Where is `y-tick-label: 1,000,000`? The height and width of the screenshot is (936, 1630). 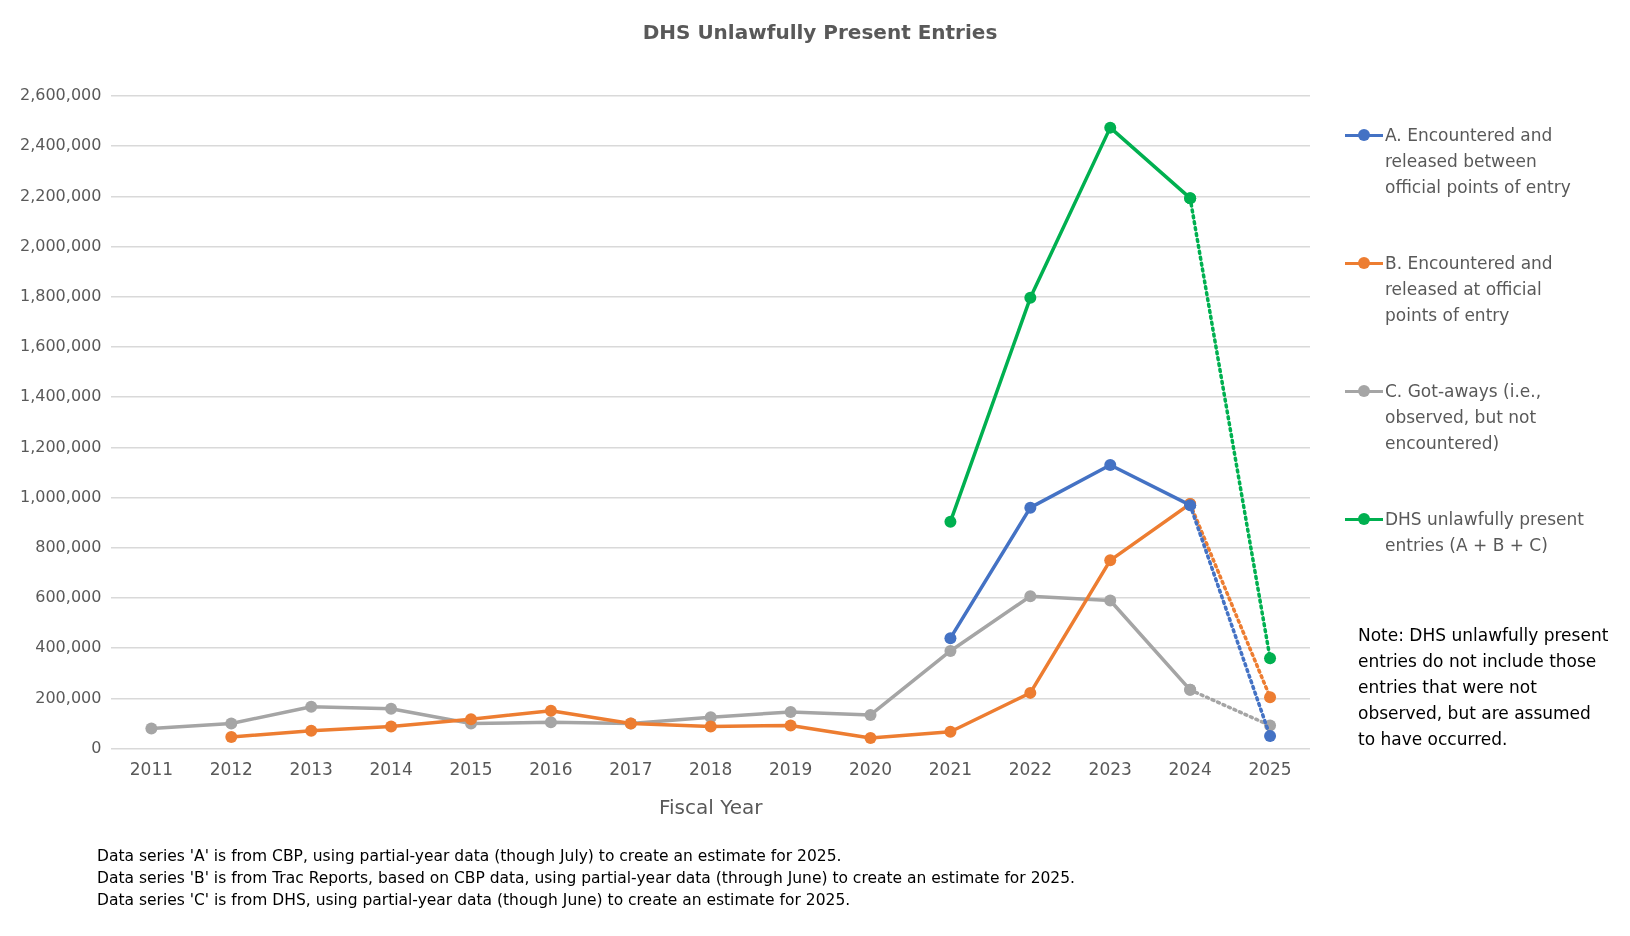 y-tick-label: 1,000,000 is located at coordinates (60, 496).